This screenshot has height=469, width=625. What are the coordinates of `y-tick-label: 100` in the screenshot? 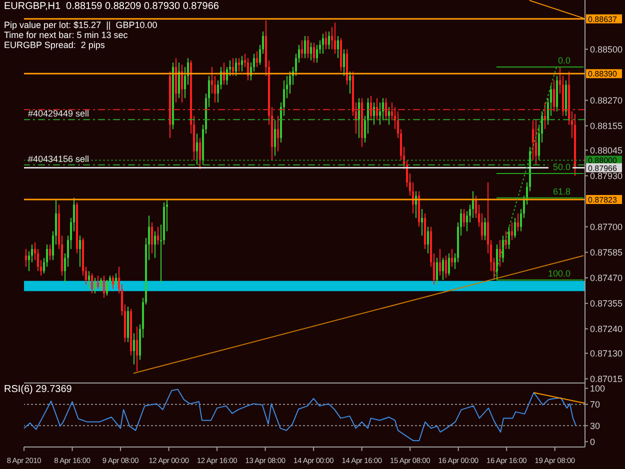 It's located at (598, 389).